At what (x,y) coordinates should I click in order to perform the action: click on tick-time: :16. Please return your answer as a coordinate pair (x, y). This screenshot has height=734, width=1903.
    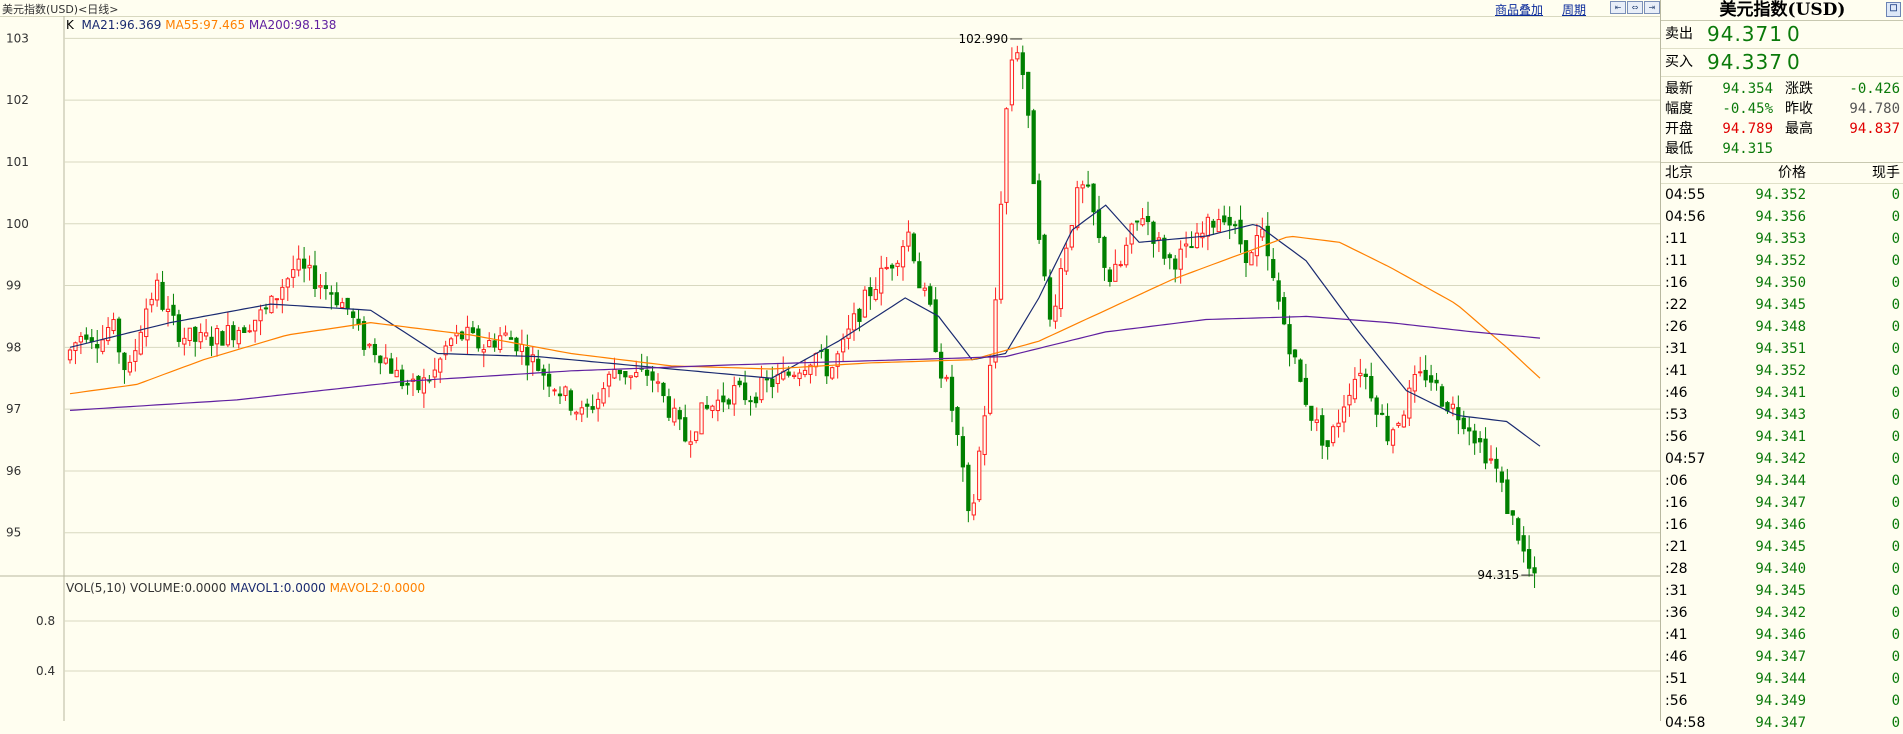
    Looking at the image, I should click on (1676, 525).